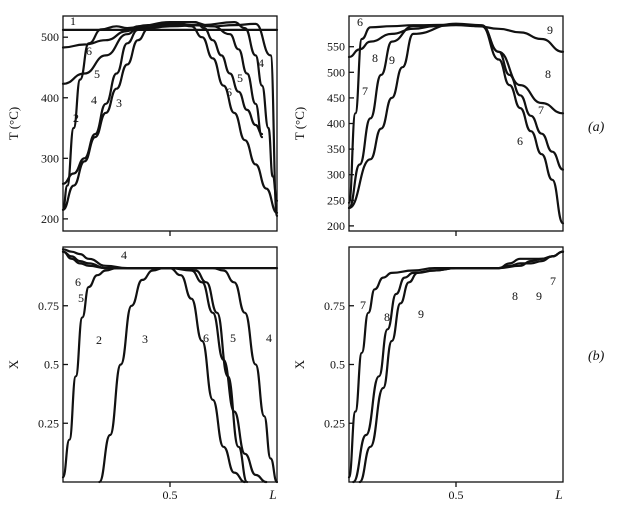  What do you see at coordinates (336, 226) in the screenshot?
I see `top-right-ytick-label: 200` at bounding box center [336, 226].